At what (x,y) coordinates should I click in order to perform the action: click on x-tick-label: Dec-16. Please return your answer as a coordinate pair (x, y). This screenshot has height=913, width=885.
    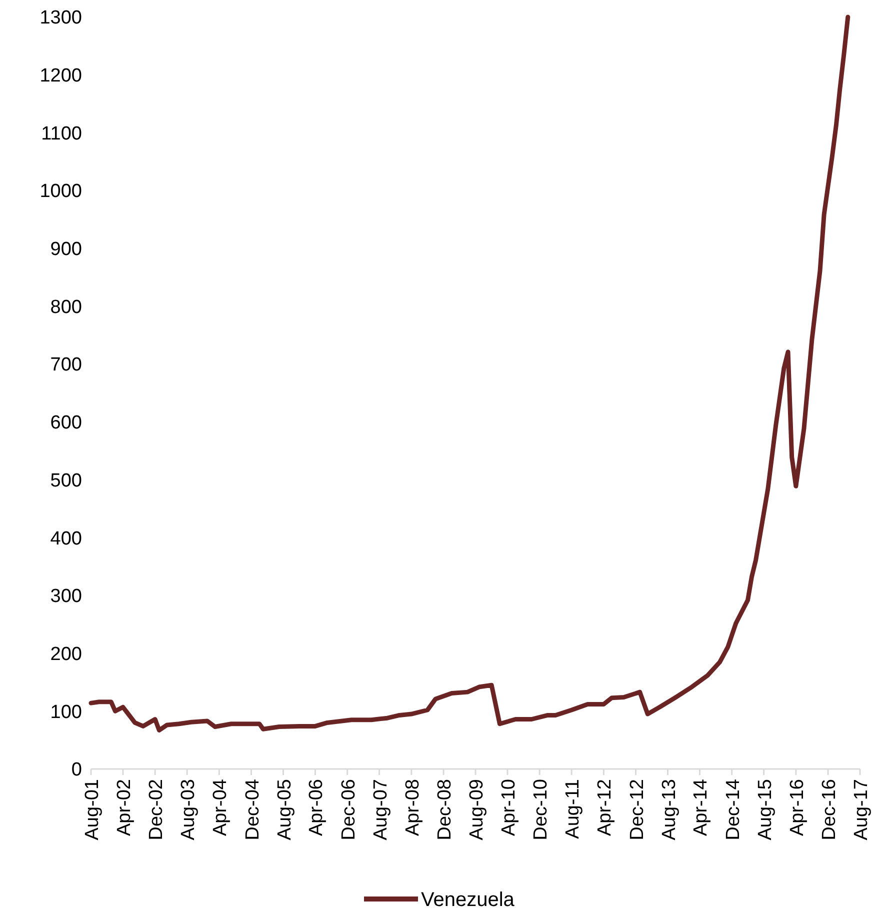
    Looking at the image, I should click on (829, 809).